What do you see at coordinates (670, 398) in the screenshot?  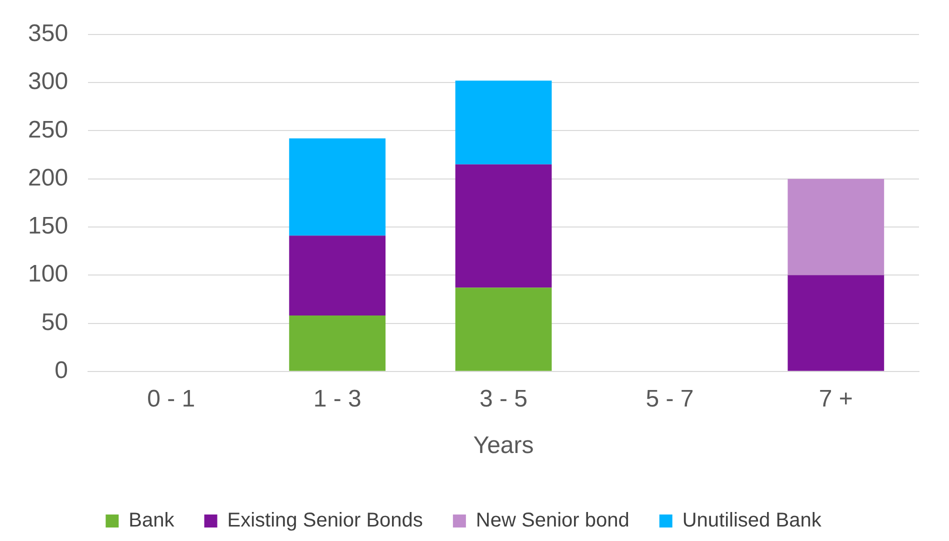 I see `x-tick-label: 5 - 7` at bounding box center [670, 398].